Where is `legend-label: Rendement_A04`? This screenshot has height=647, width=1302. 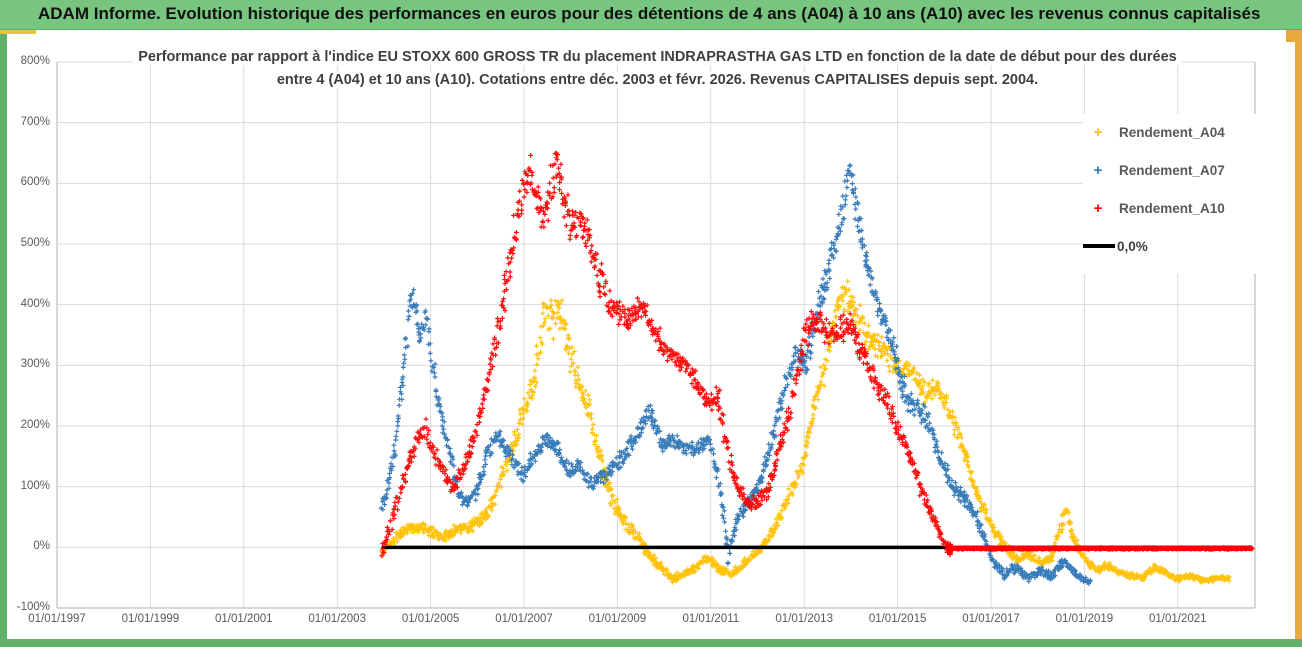 legend-label: Rendement_A04 is located at coordinates (1172, 132).